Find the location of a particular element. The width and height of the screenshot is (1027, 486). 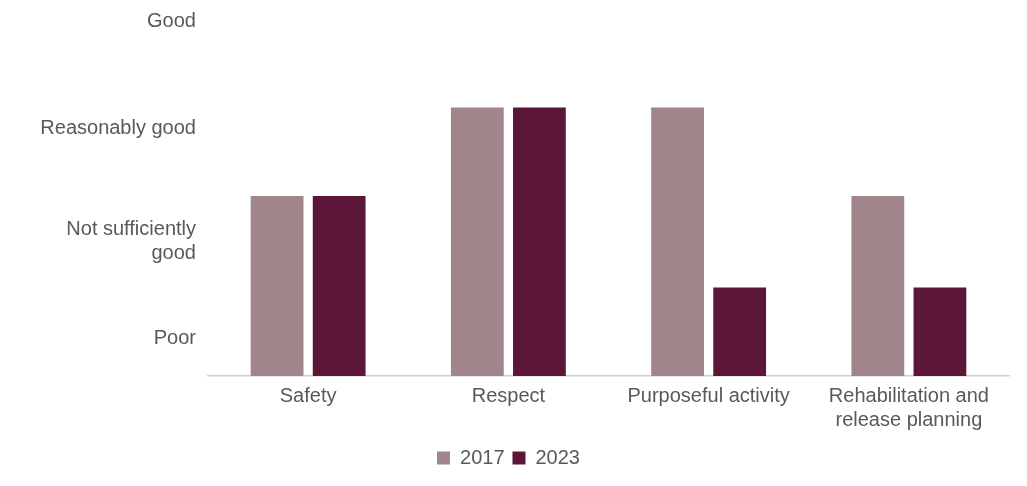

x-tick-label: Respect is located at coordinates (508, 394).